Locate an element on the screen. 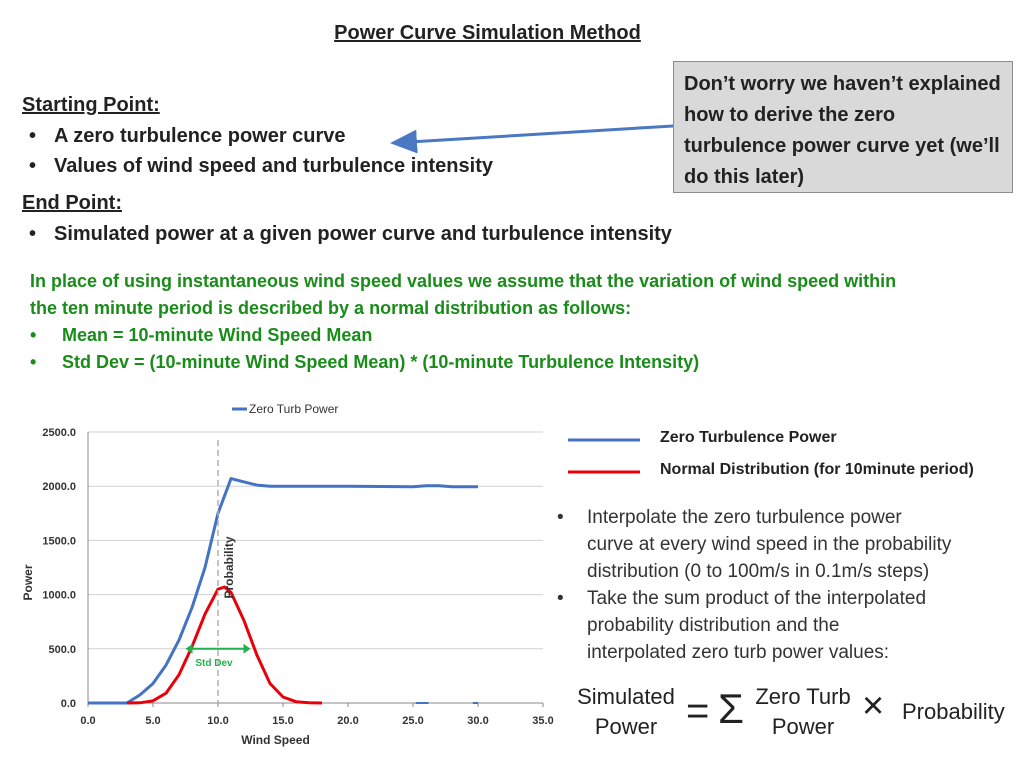 This screenshot has width=1024, height=768. x-tick-label: 15.0 is located at coordinates (282, 721).